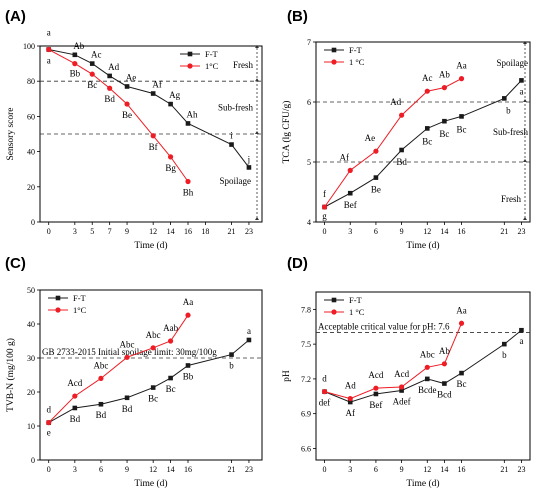 This screenshot has height=504, width=550. Describe the element at coordinates (199, 60) in the screenshot. I see `legend: F-T 1°C` at that location.